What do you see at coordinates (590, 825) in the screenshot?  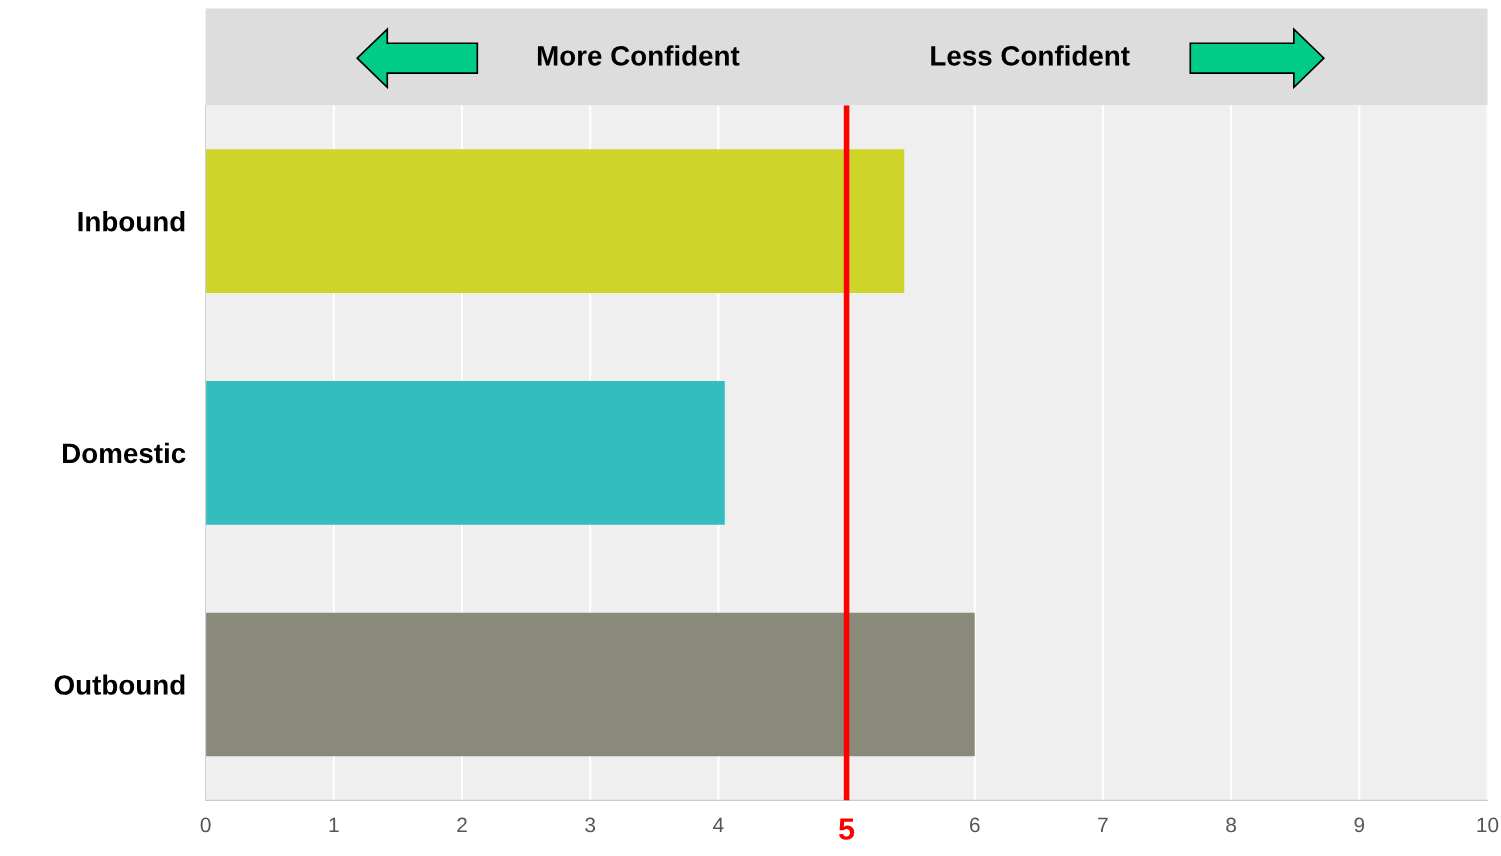 I see `x-tick-label: 3` at bounding box center [590, 825].